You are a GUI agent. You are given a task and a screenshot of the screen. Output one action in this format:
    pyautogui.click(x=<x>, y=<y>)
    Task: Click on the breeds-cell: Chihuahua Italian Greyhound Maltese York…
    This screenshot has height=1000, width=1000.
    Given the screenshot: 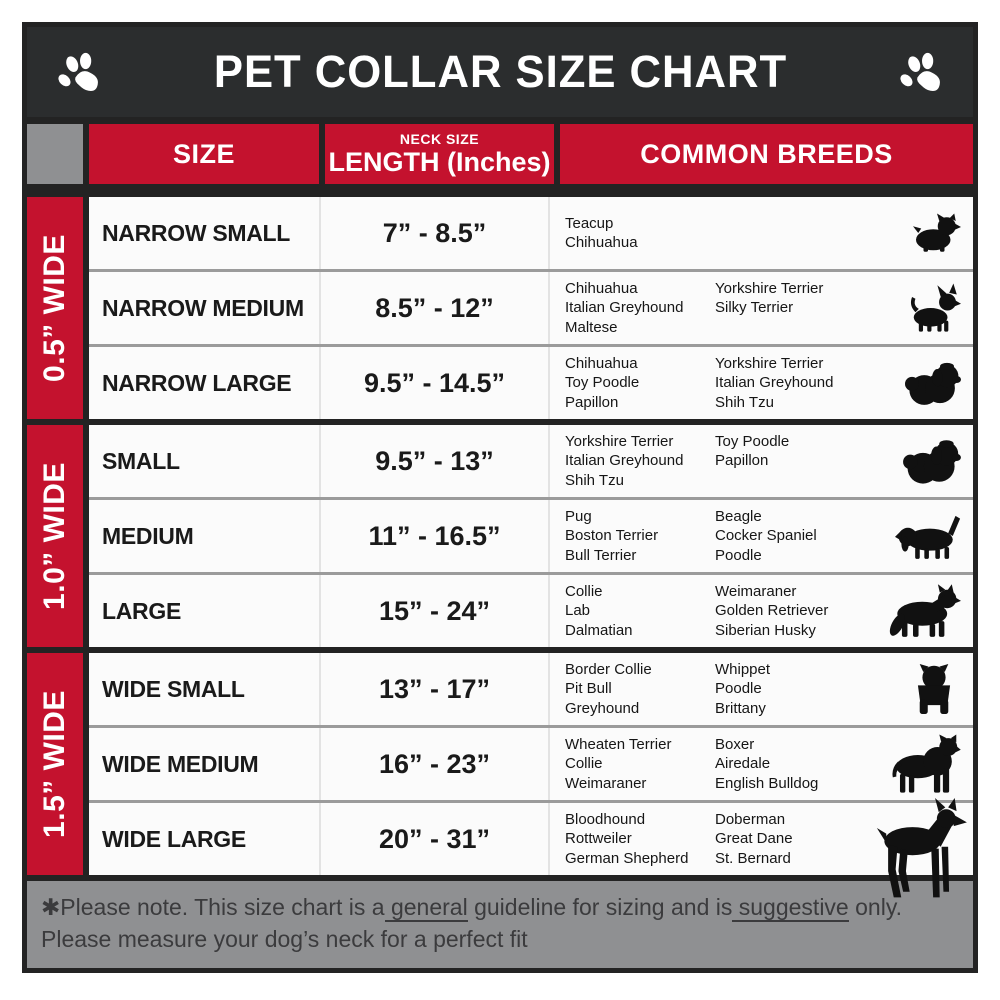 What is the action you would take?
    pyautogui.click(x=760, y=308)
    